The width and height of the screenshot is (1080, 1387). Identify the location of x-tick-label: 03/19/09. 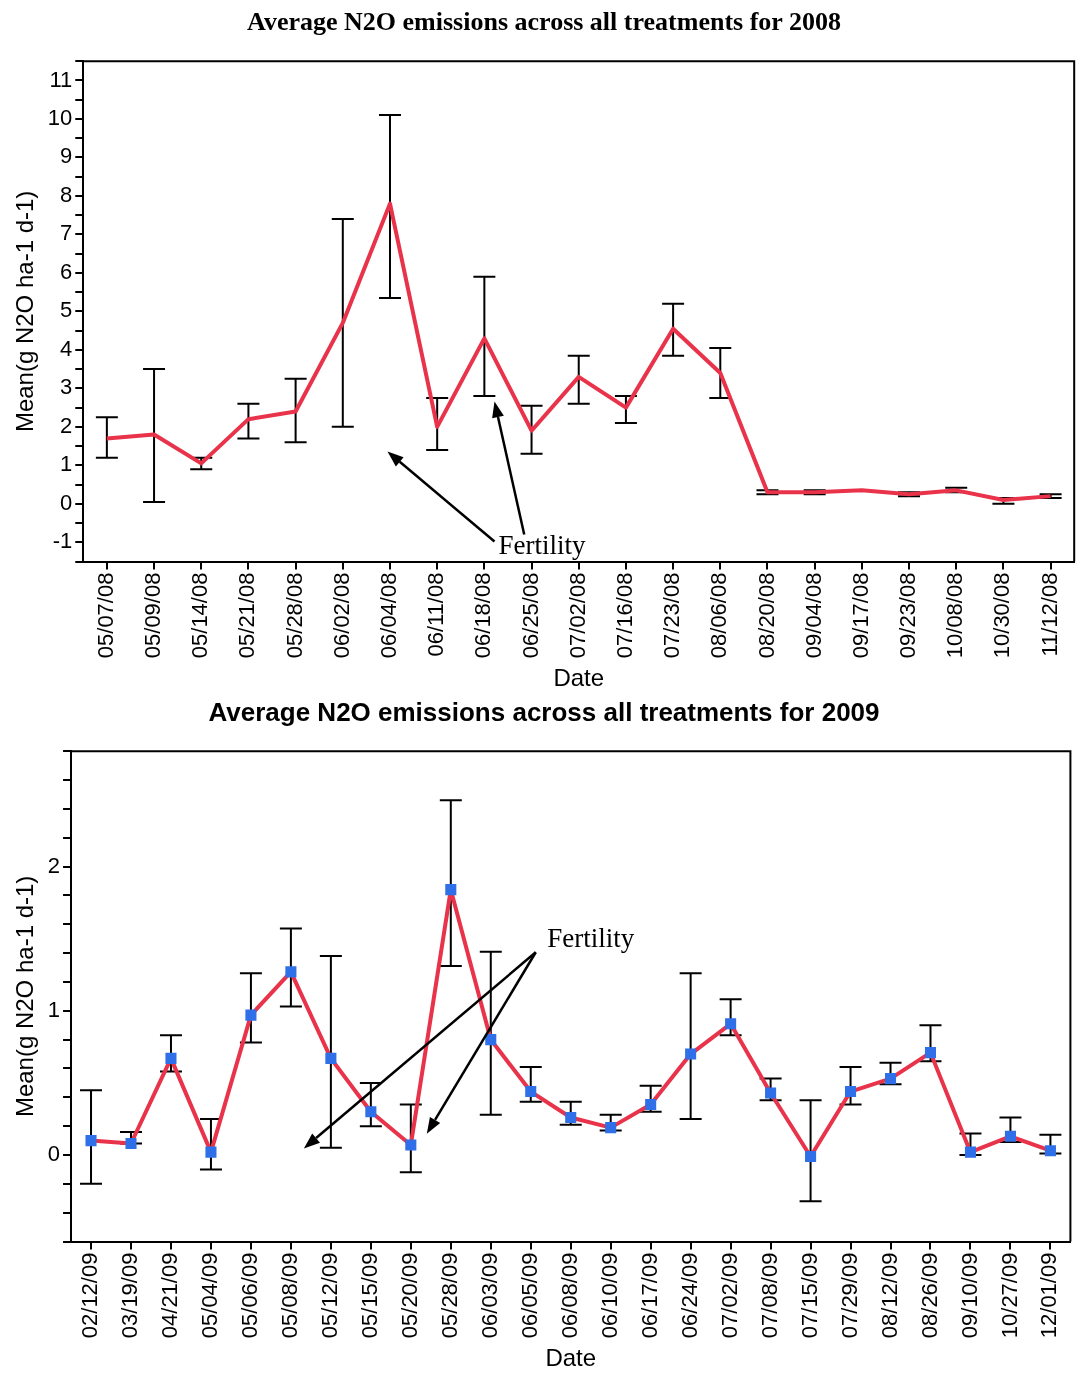
(130, 1295).